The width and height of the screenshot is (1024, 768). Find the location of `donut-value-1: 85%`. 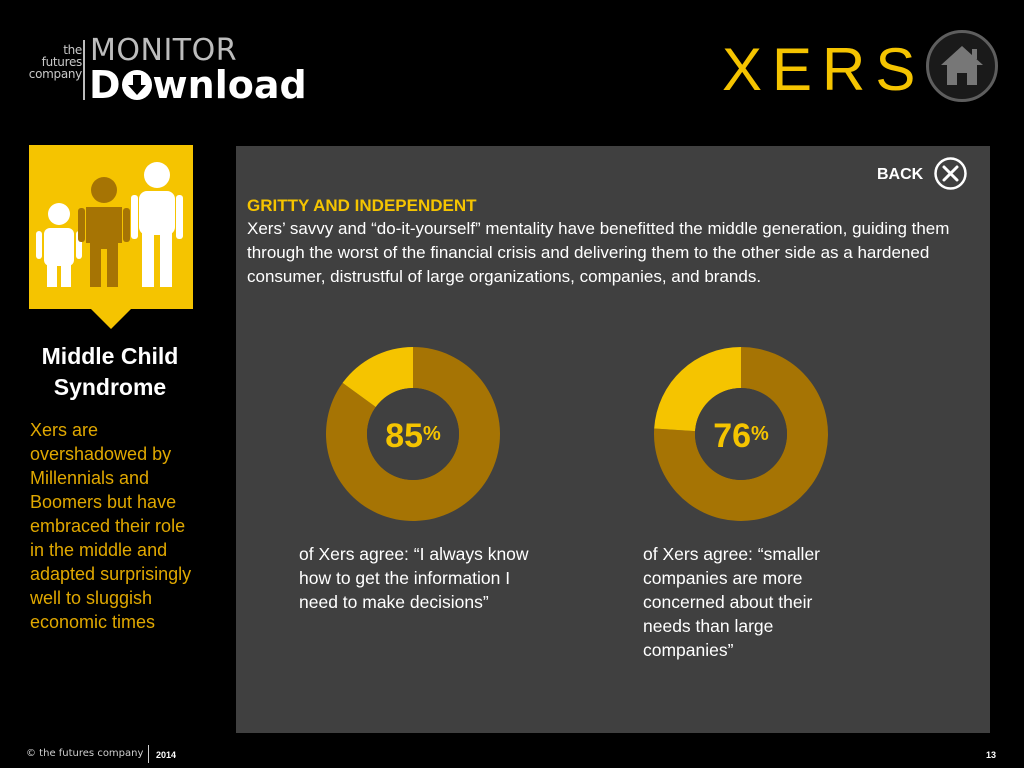

donut-value-1: 85% is located at coordinates (413, 436).